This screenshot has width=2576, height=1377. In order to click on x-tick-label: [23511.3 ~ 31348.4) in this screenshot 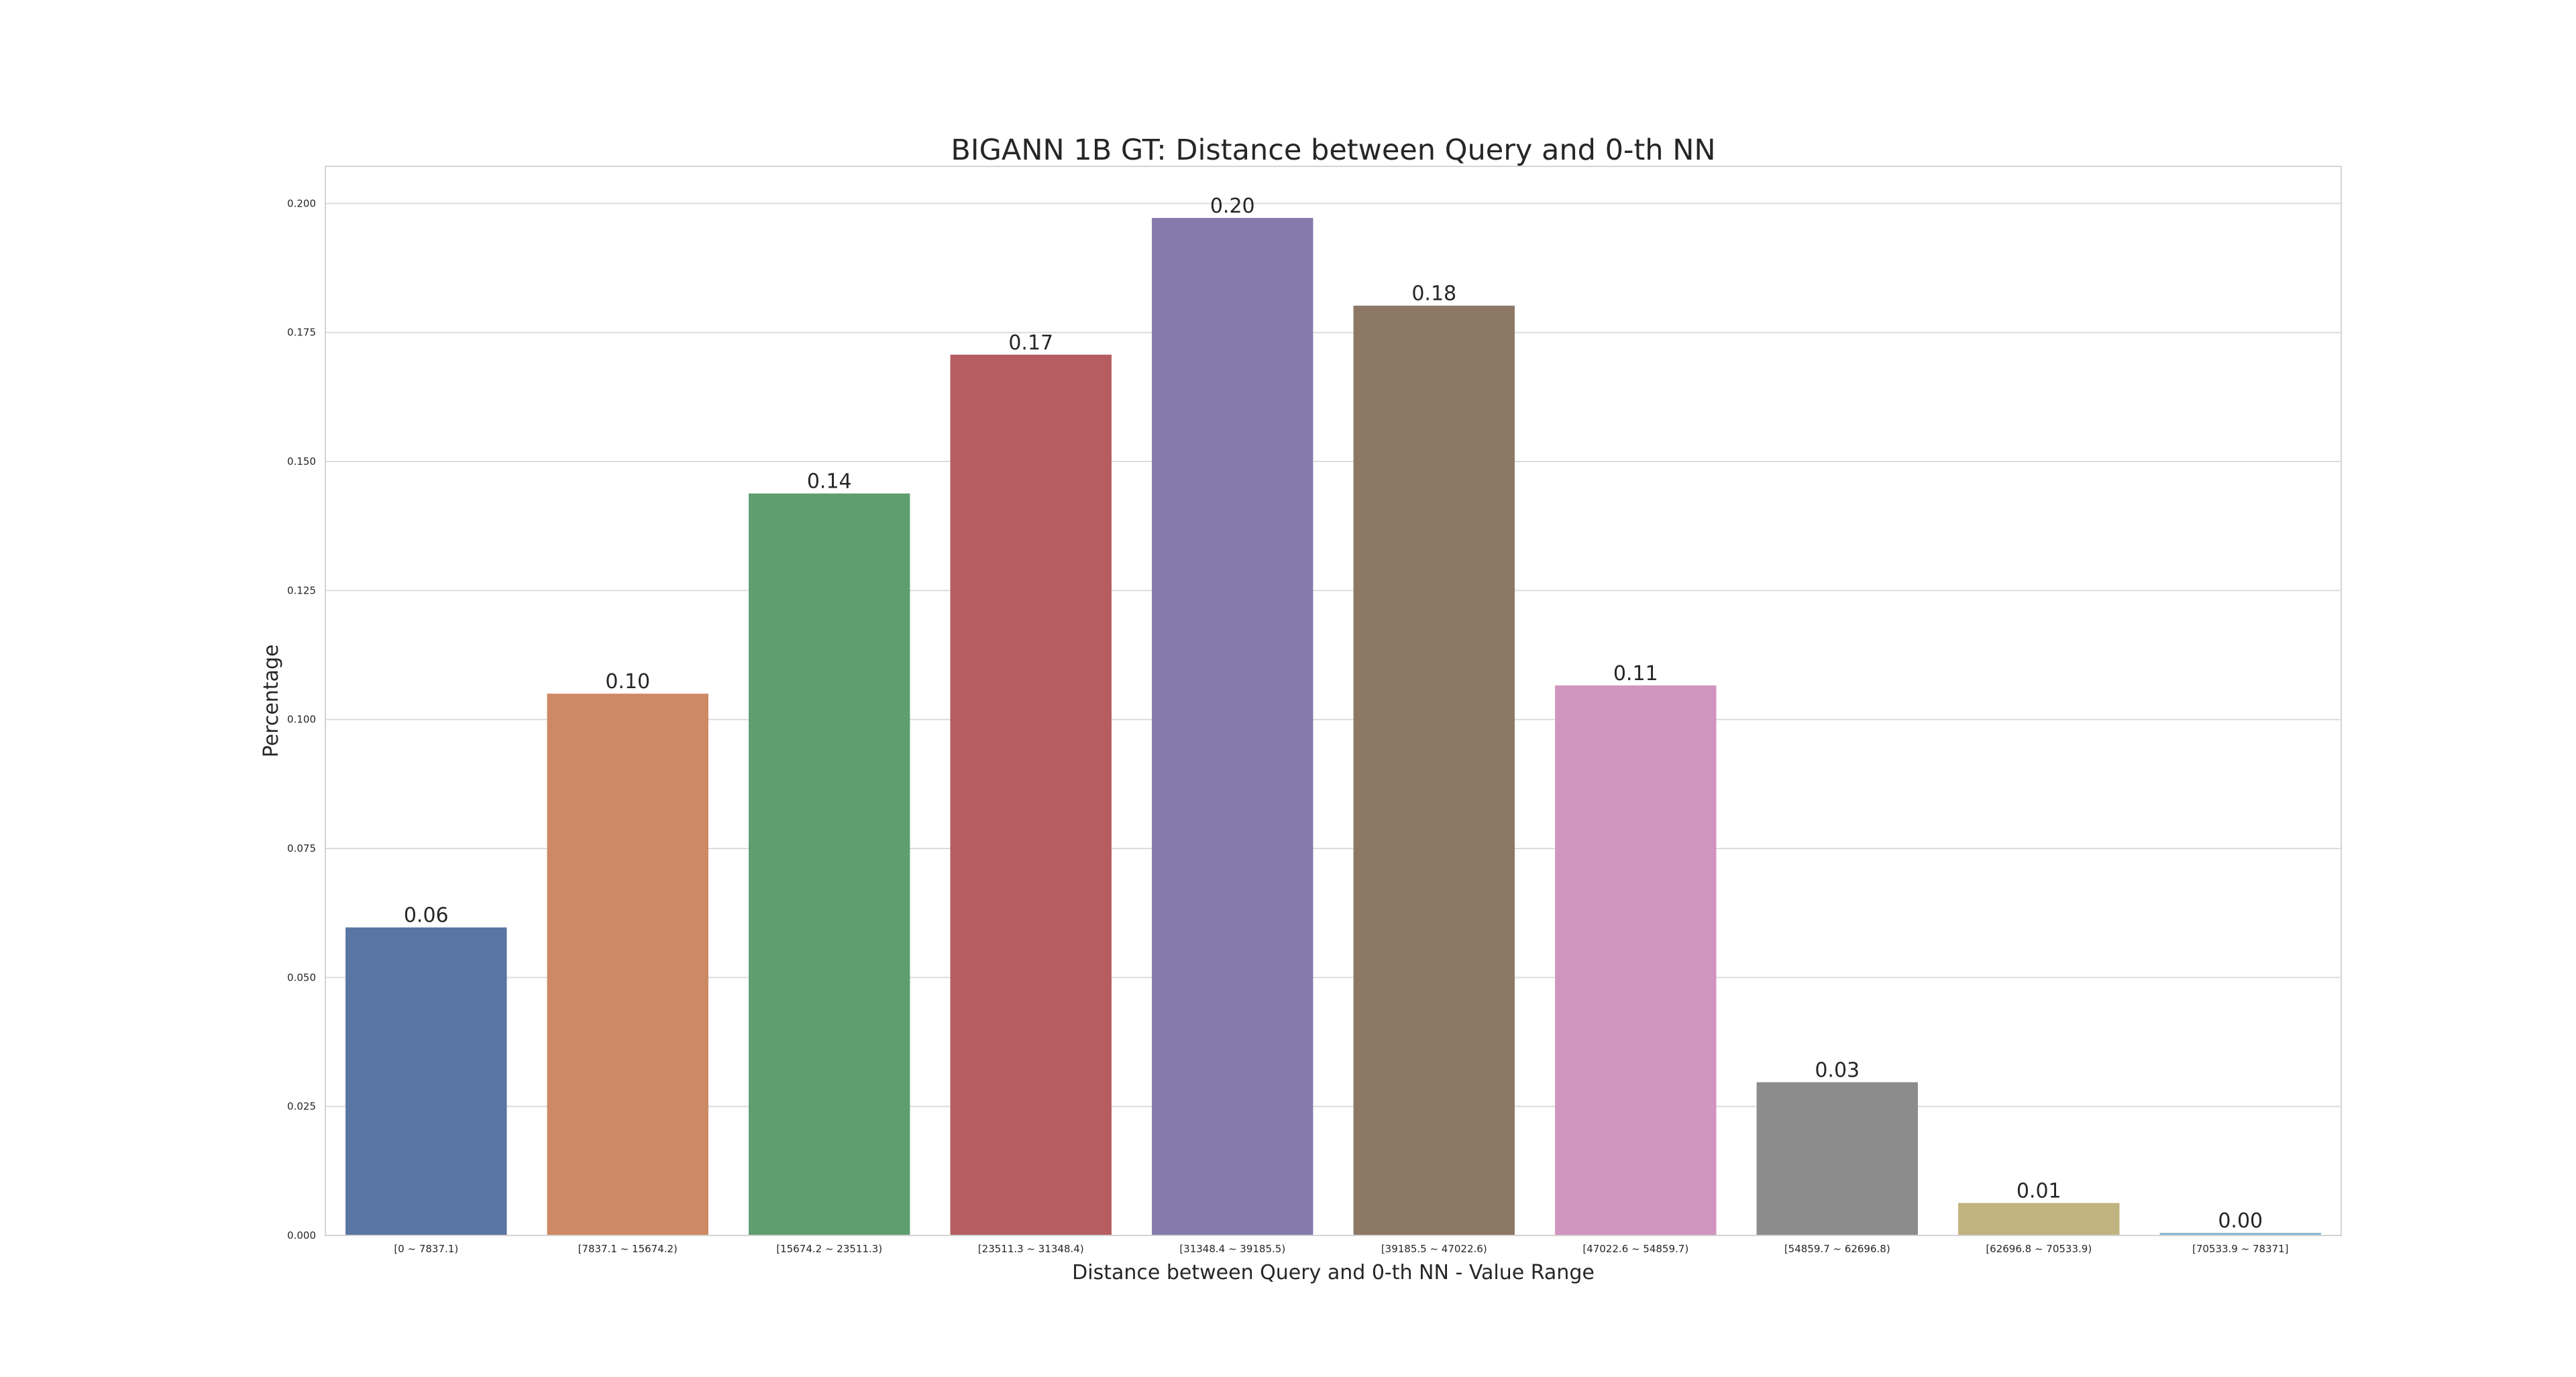, I will do `click(1031, 1249)`.